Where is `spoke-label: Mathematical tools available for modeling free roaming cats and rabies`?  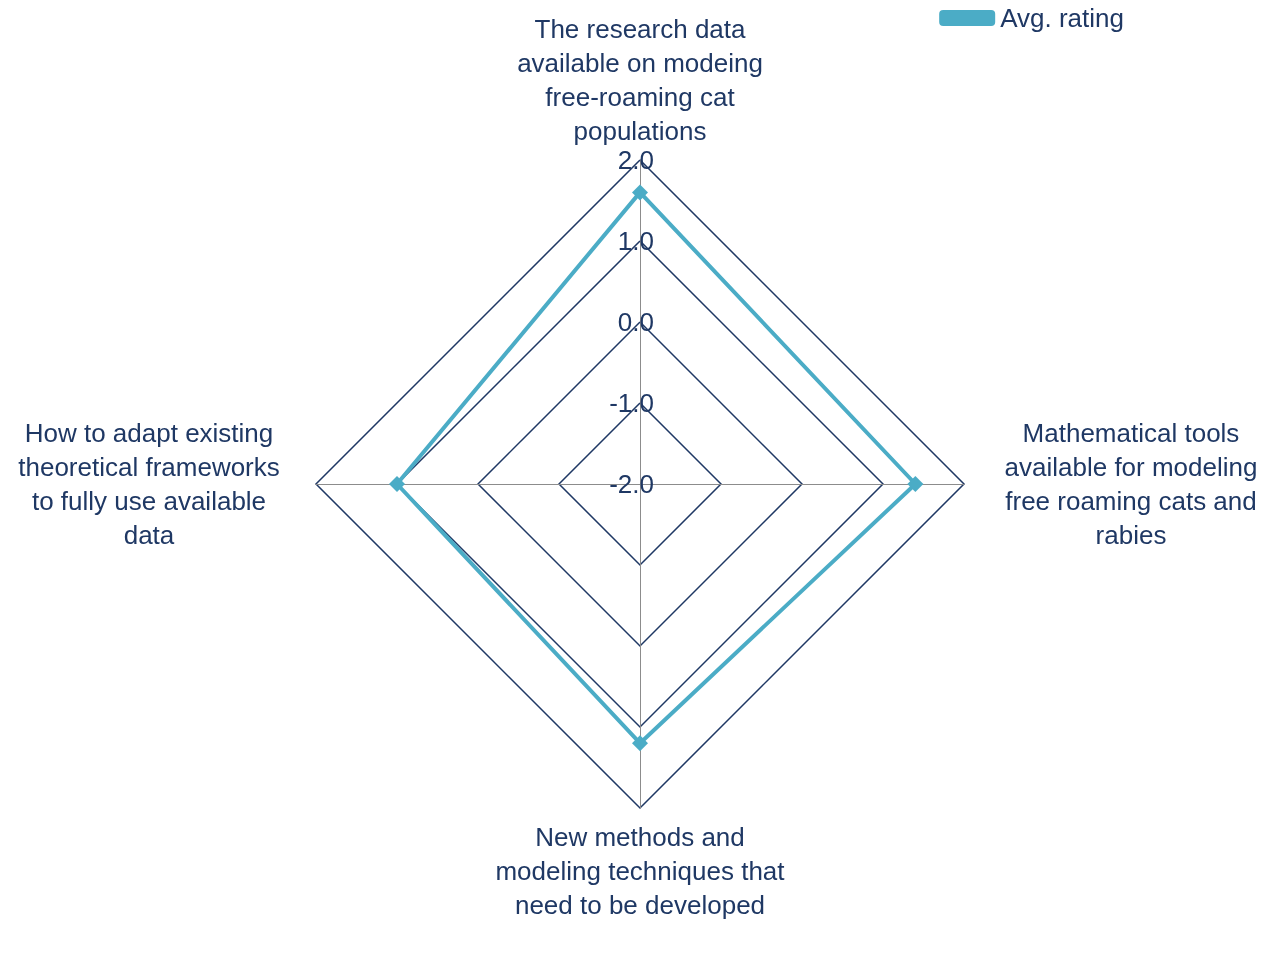 spoke-label: Mathematical tools available for modeling free roaming cats and rabies is located at coordinates (1131, 484).